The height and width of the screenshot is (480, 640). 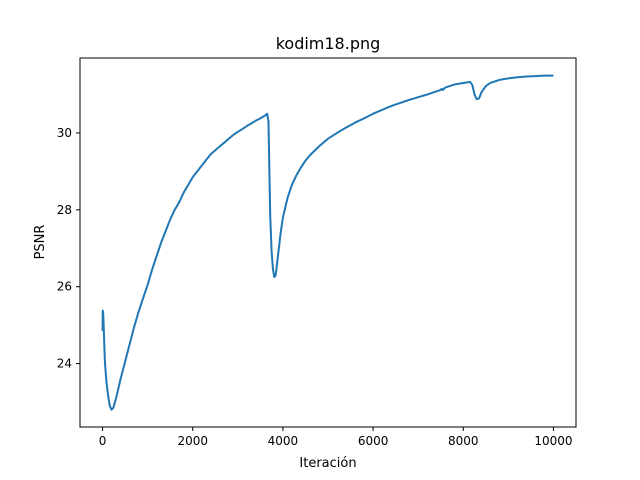 I want to click on x-tick-label-5: 10000, so click(x=553, y=441).